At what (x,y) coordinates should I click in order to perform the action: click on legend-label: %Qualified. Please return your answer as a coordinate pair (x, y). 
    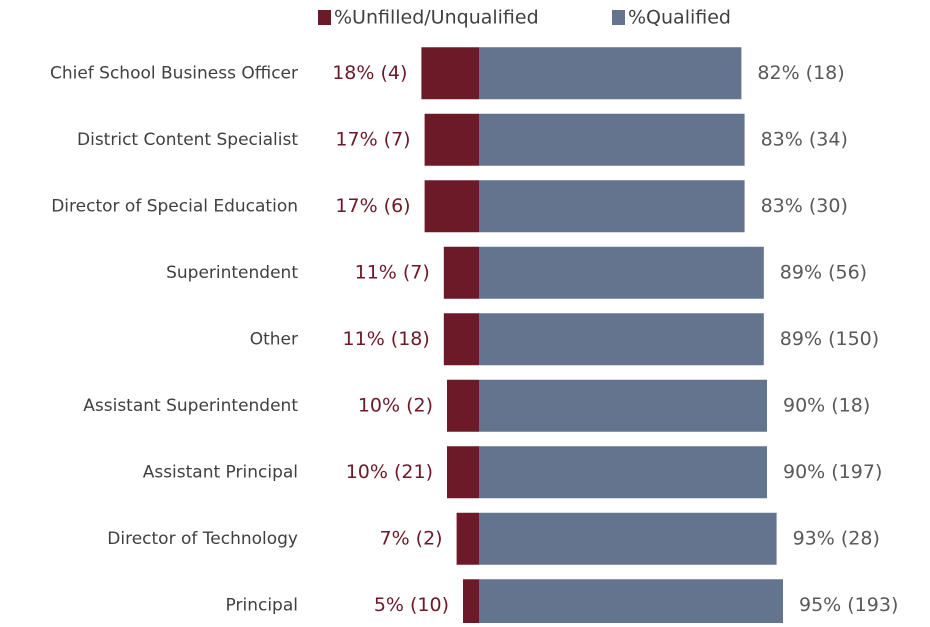
    Looking at the image, I should click on (679, 18).